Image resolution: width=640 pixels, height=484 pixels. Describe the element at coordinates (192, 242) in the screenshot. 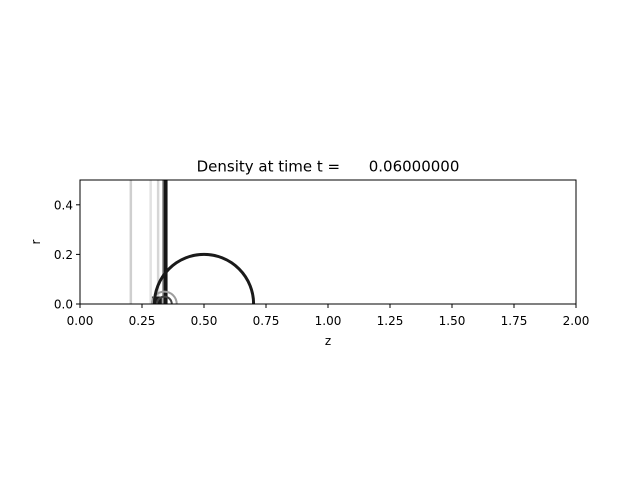

I see `plot-area` at that location.